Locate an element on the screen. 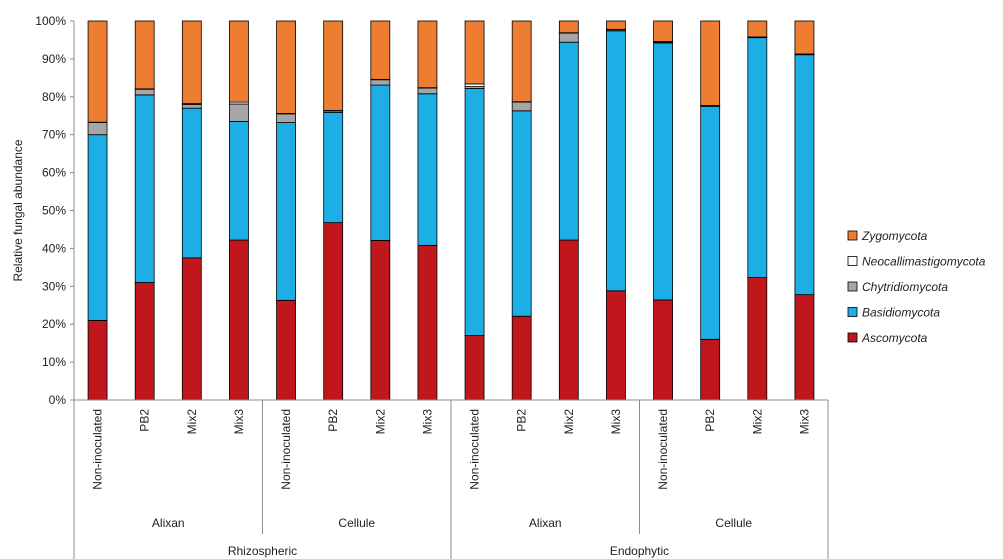 Image resolution: width=1003 pixels, height=559 pixels. y-axis-ticks: 0% 10% 20% 30% 40% 50% 60% 70% 80% 90% 100% is located at coordinates (54, 210).